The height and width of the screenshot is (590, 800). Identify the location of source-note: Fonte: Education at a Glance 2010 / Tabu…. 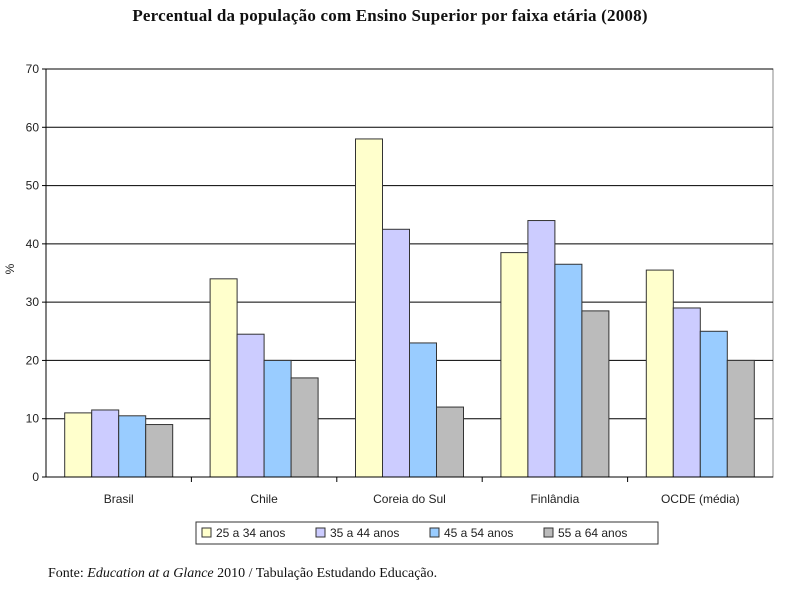
(242, 574).